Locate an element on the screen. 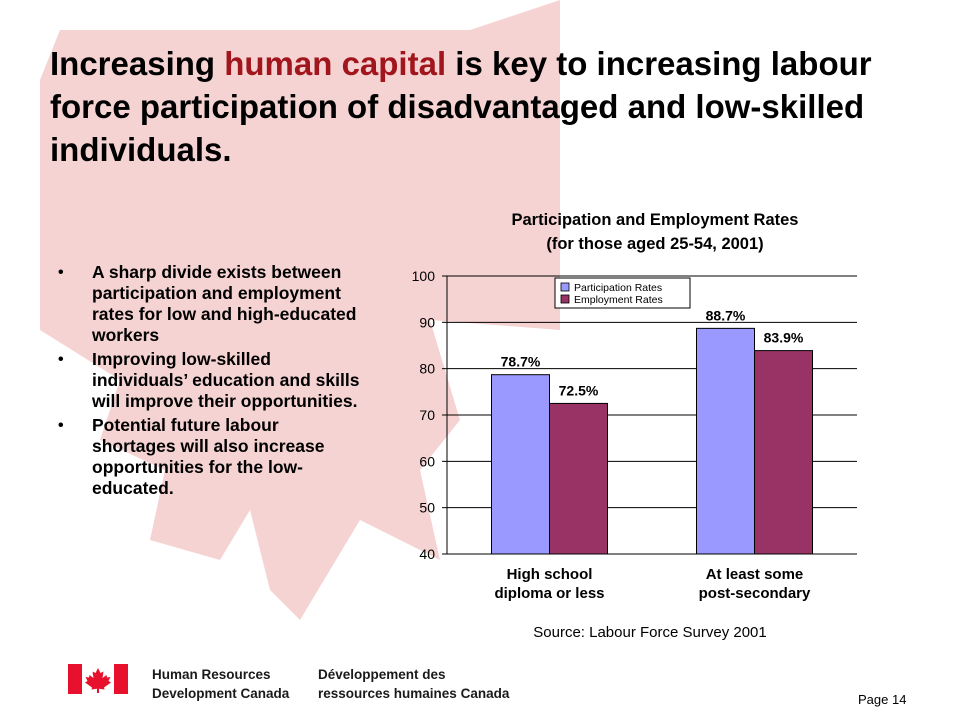  legend-box is located at coordinates (622, 293).